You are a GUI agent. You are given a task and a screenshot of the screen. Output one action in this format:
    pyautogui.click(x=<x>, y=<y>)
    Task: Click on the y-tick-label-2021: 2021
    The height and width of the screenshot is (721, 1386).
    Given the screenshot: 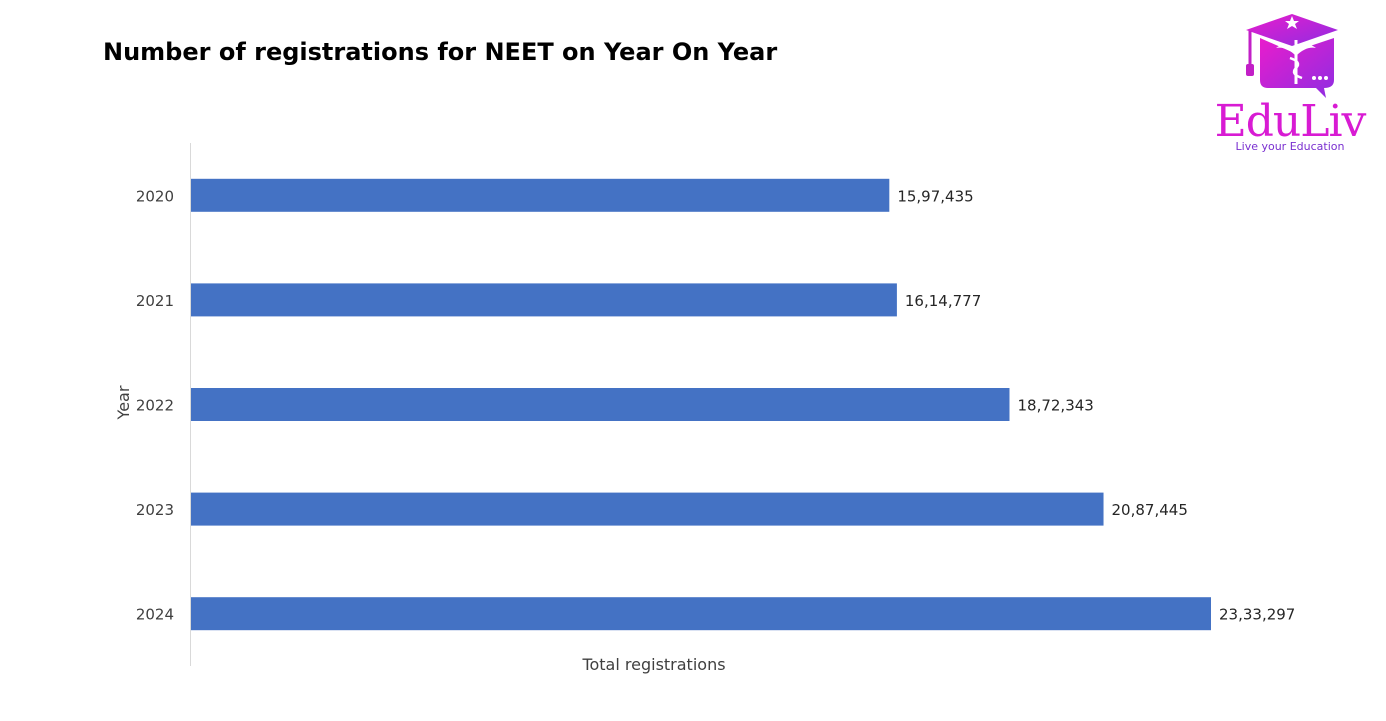 What is the action you would take?
    pyautogui.click(x=155, y=301)
    